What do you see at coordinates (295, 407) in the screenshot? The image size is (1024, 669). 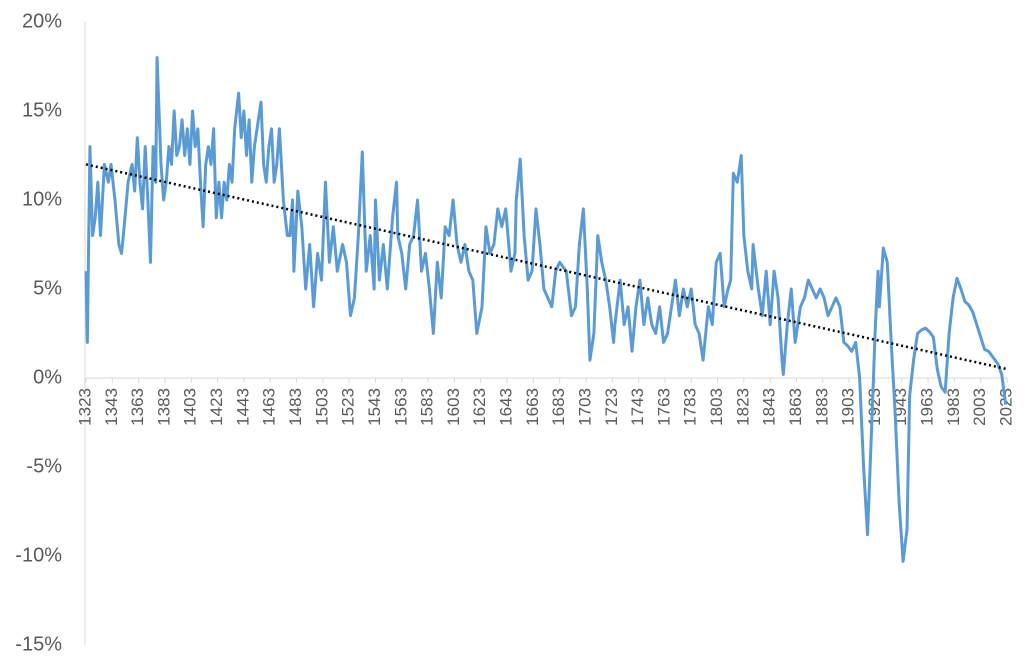 I see `x-tick-label: 1483` at bounding box center [295, 407].